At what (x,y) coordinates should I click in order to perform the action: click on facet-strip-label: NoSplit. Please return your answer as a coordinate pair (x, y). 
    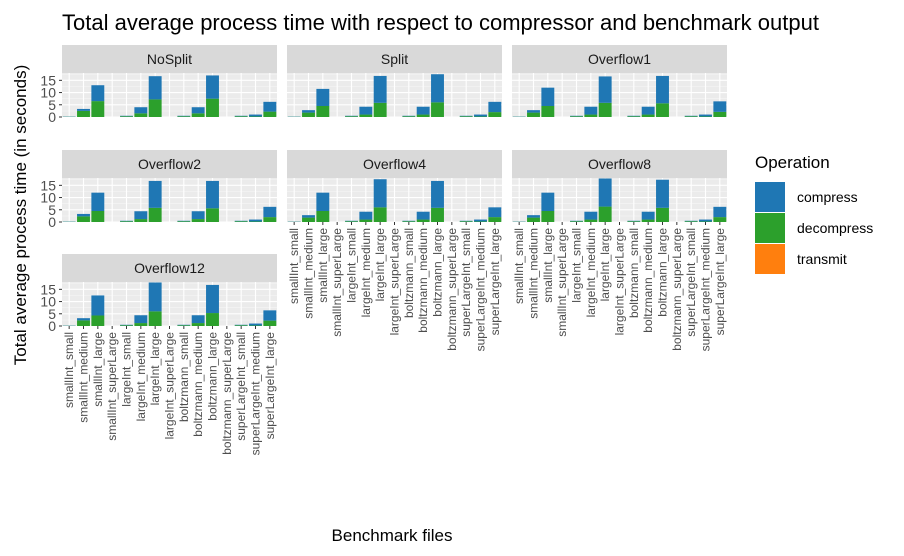
    Looking at the image, I should click on (169, 59).